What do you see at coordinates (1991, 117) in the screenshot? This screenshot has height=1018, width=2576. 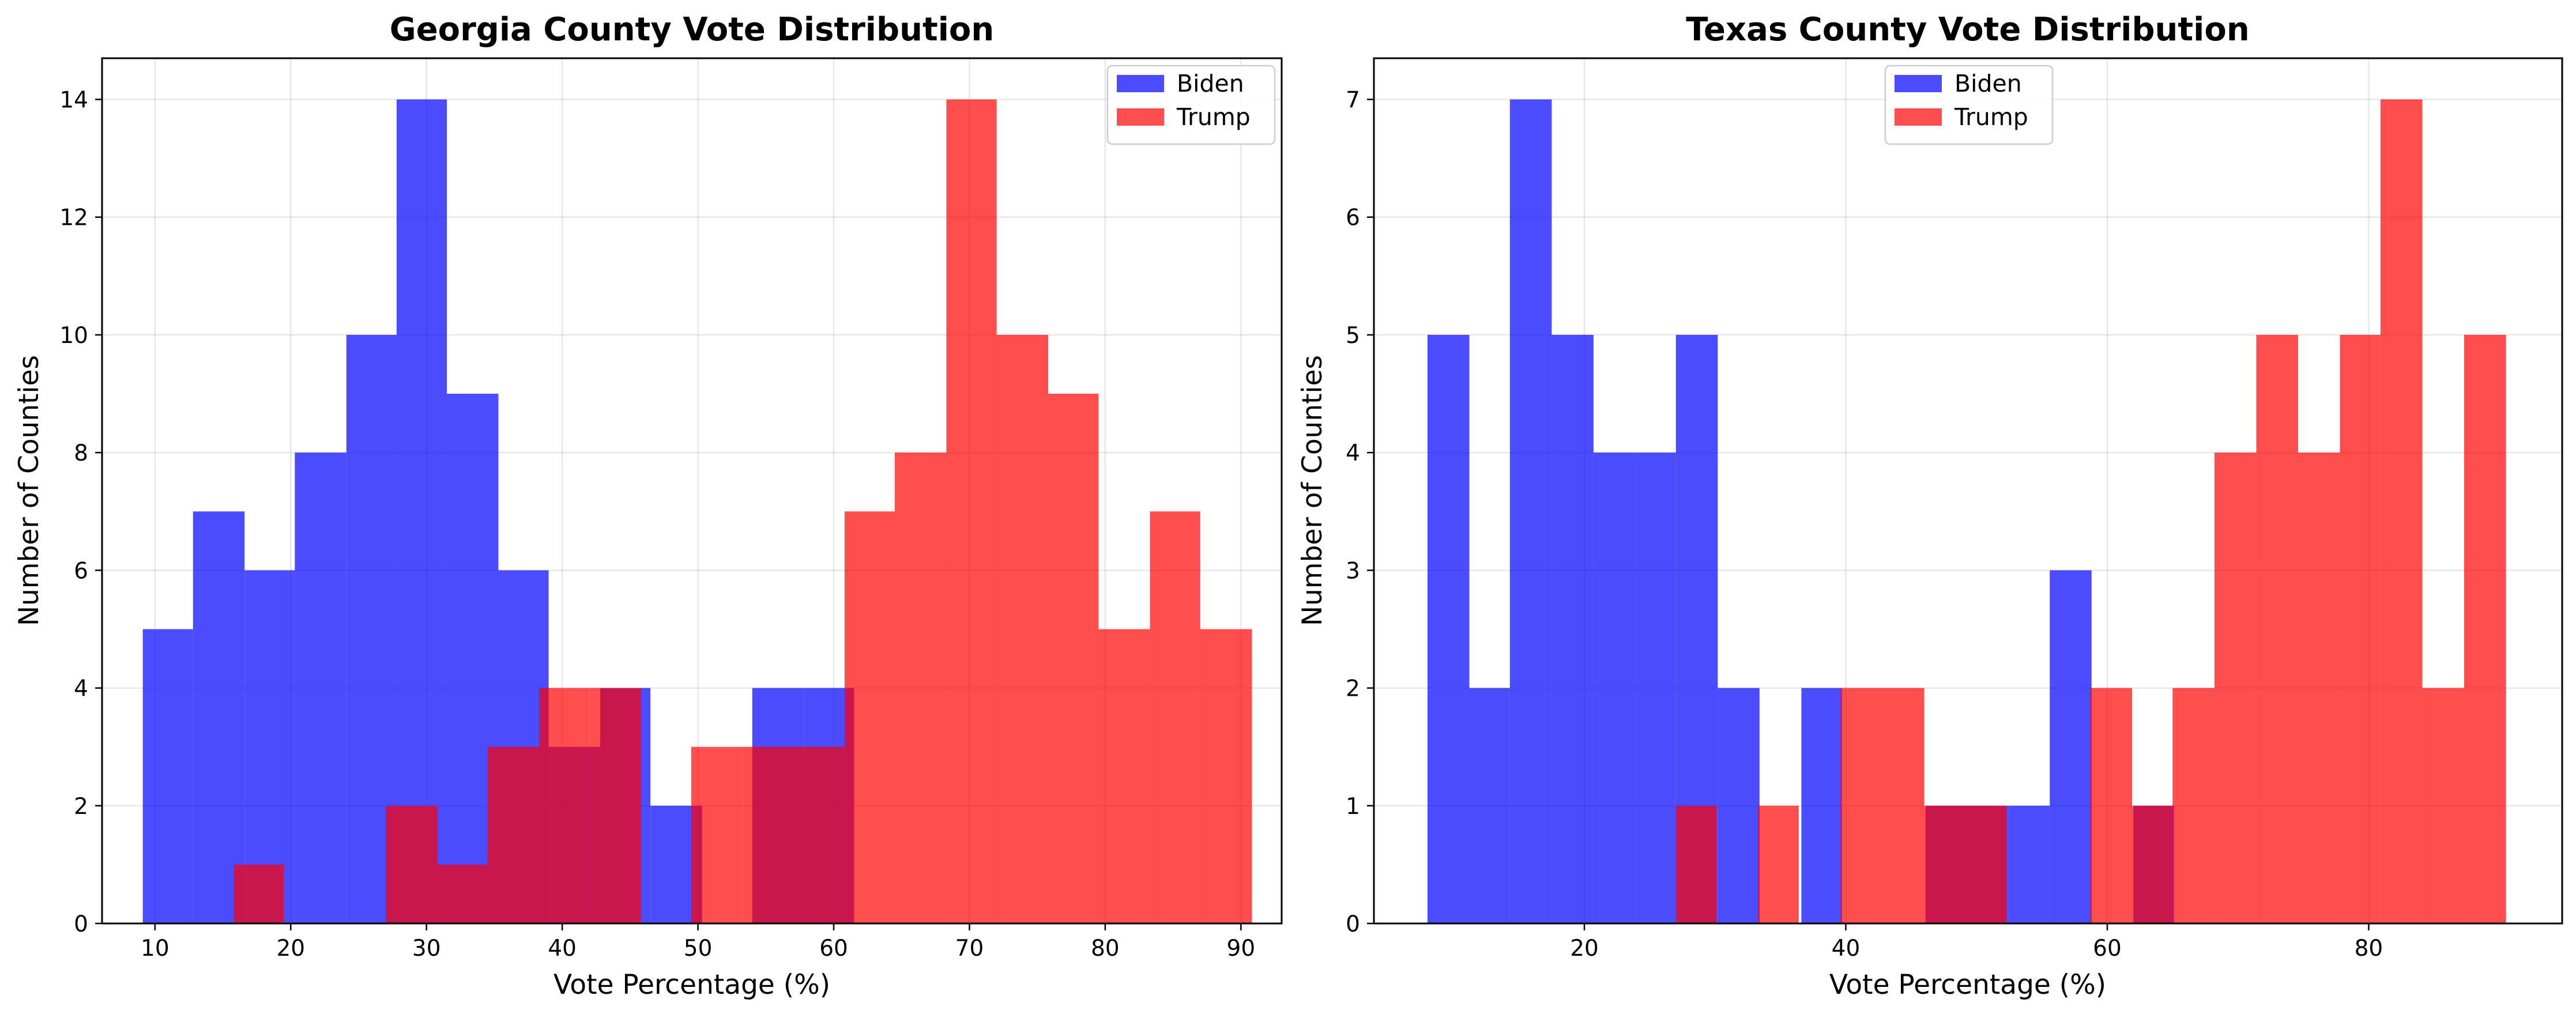 I see `texas-legend-label-trump: Trump` at bounding box center [1991, 117].